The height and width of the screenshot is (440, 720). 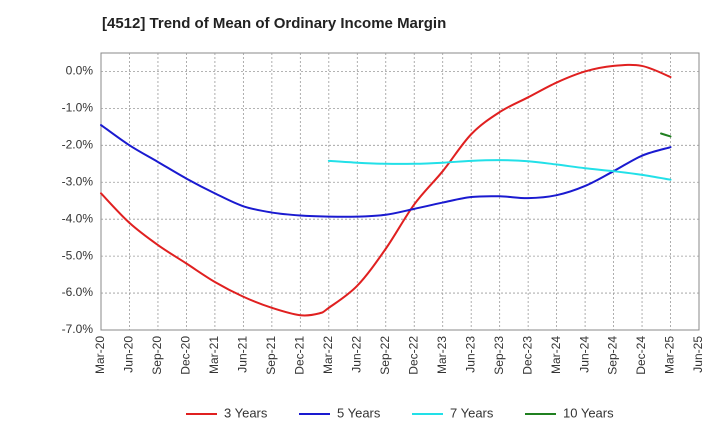 I want to click on x-tick-label: Jun-21, so click(x=243, y=354).